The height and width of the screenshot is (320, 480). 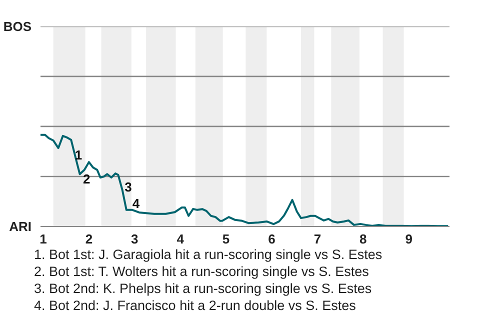 What do you see at coordinates (89, 239) in the screenshot?
I see `x-tick-label: 2` at bounding box center [89, 239].